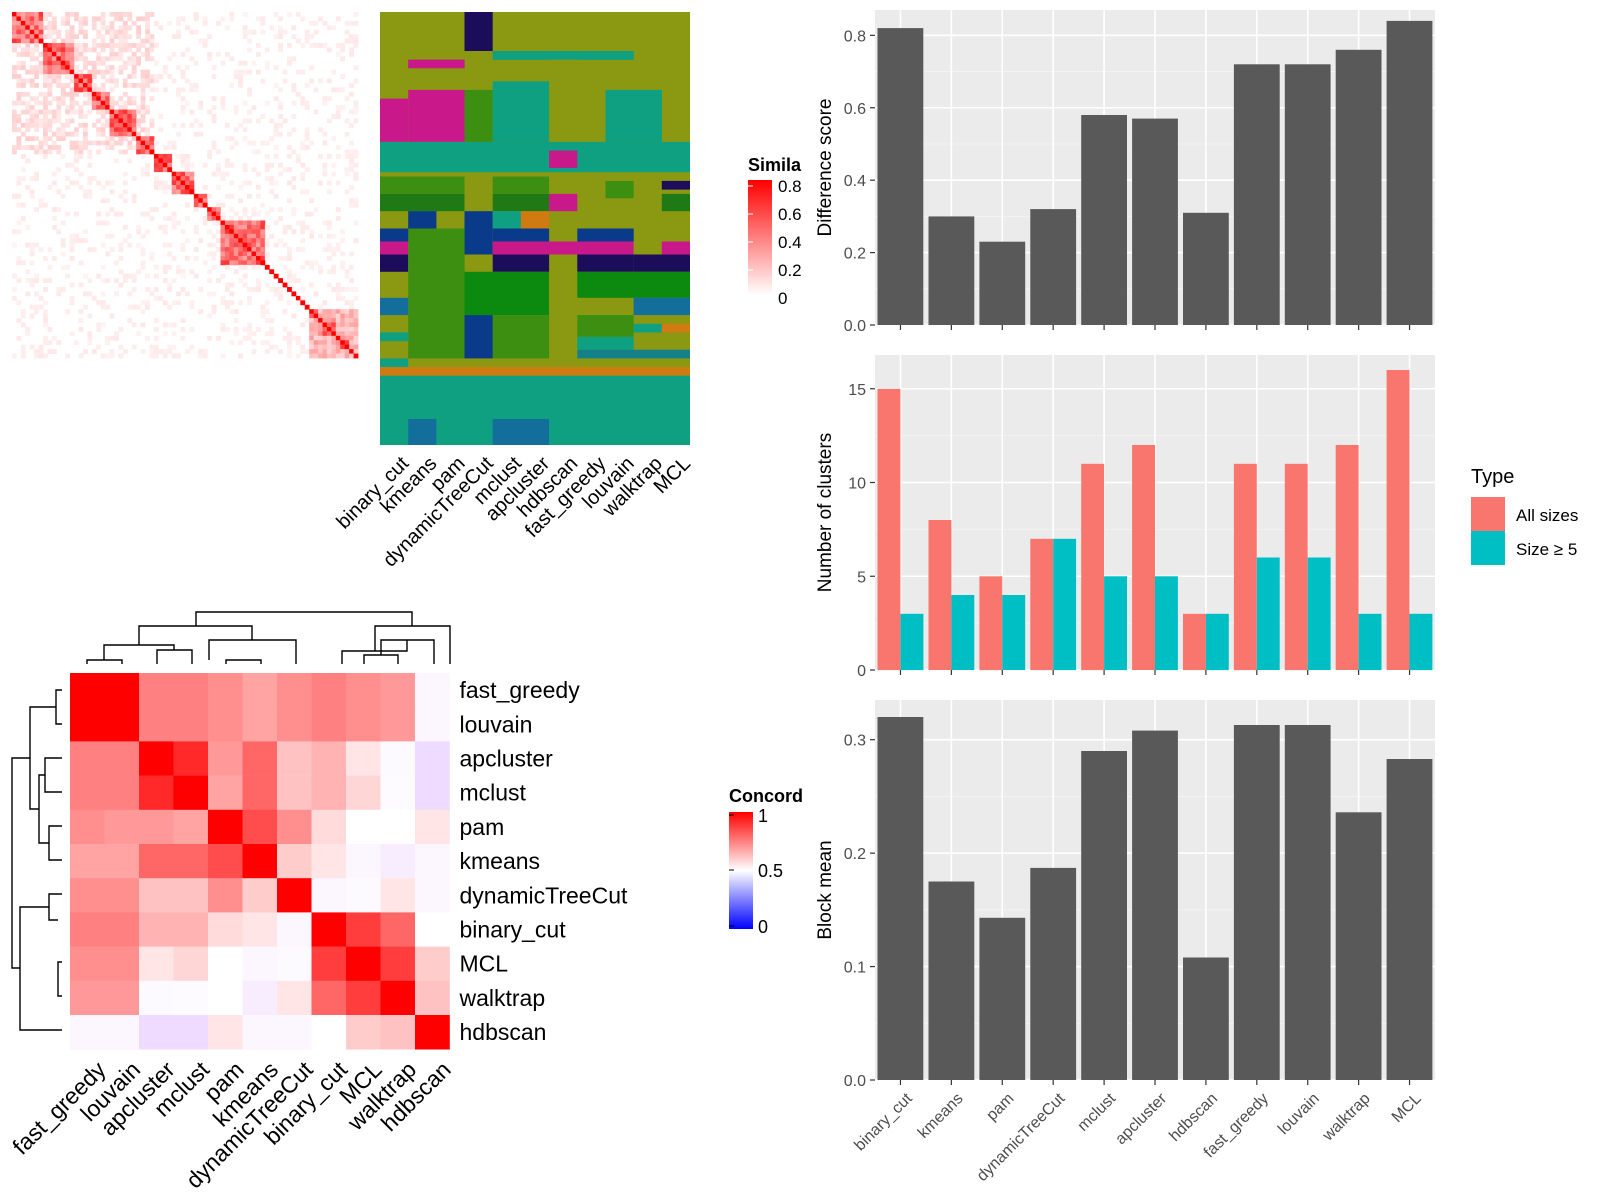 Image resolution: width=1600 pixels, height=1200 pixels. Describe the element at coordinates (1488, 548) in the screenshot. I see `legend-key-size-ge5` at that location.